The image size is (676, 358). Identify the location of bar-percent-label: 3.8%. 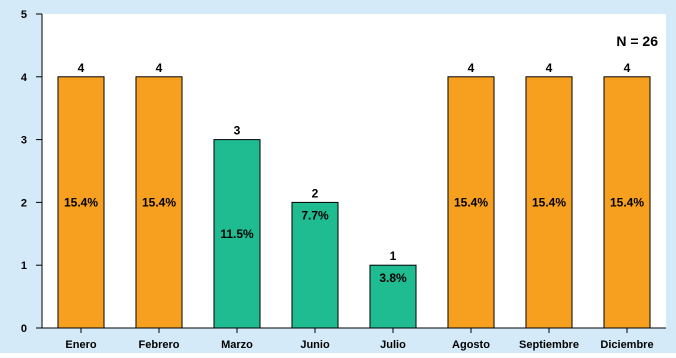
(393, 278).